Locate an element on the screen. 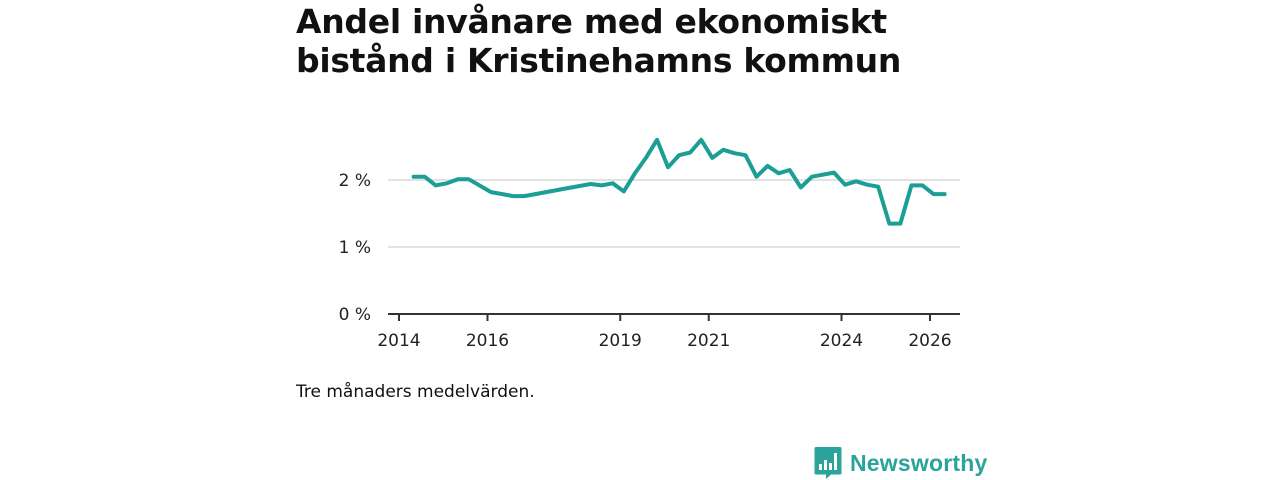  chart-title-line-2: bistånd i Kristinehamns kommun is located at coordinates (599, 60).